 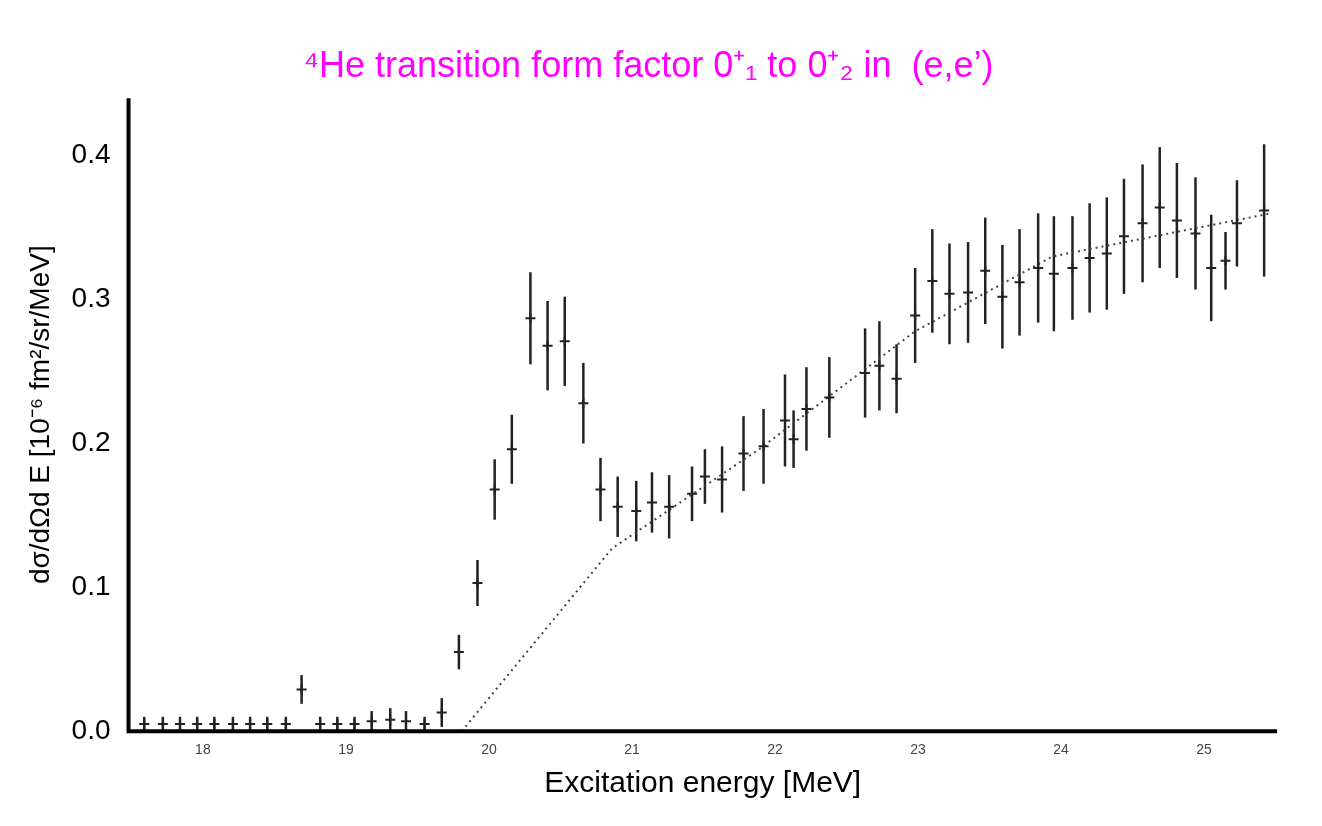 What do you see at coordinates (489, 749) in the screenshot?
I see `x-tick-label: 20` at bounding box center [489, 749].